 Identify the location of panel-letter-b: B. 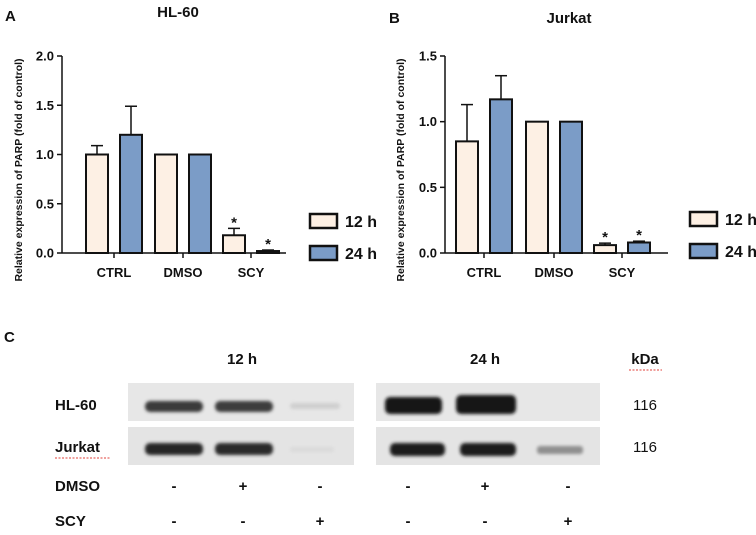
(394, 18).